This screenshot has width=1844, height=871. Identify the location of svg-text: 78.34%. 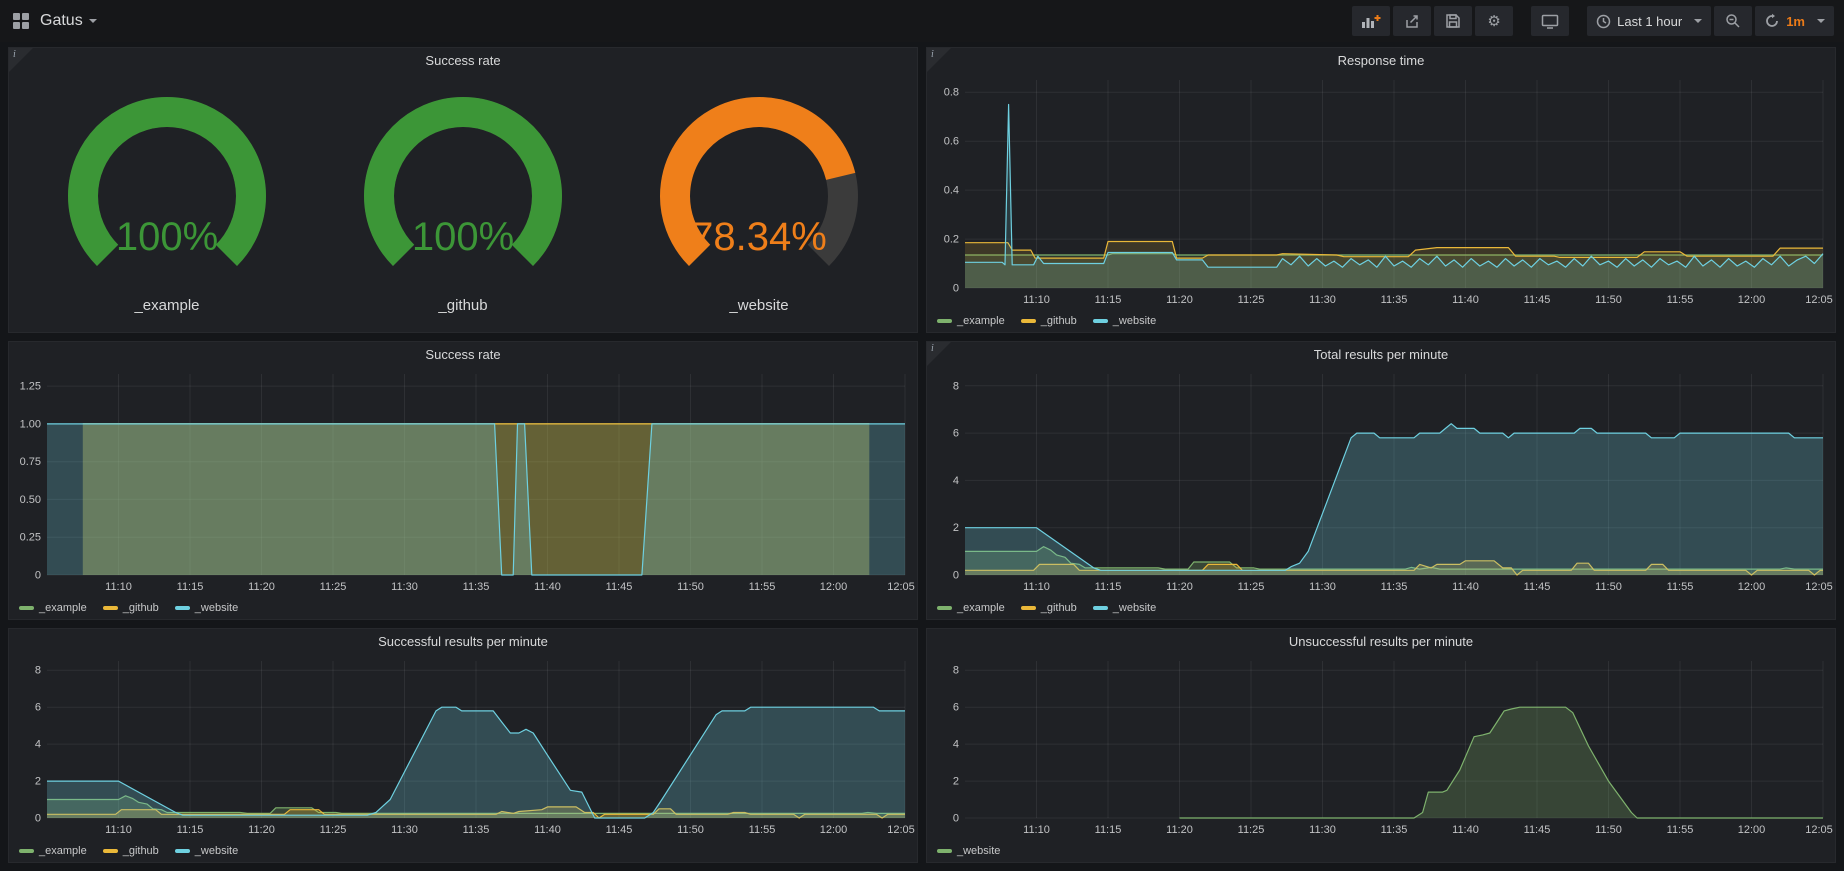
(759, 237).